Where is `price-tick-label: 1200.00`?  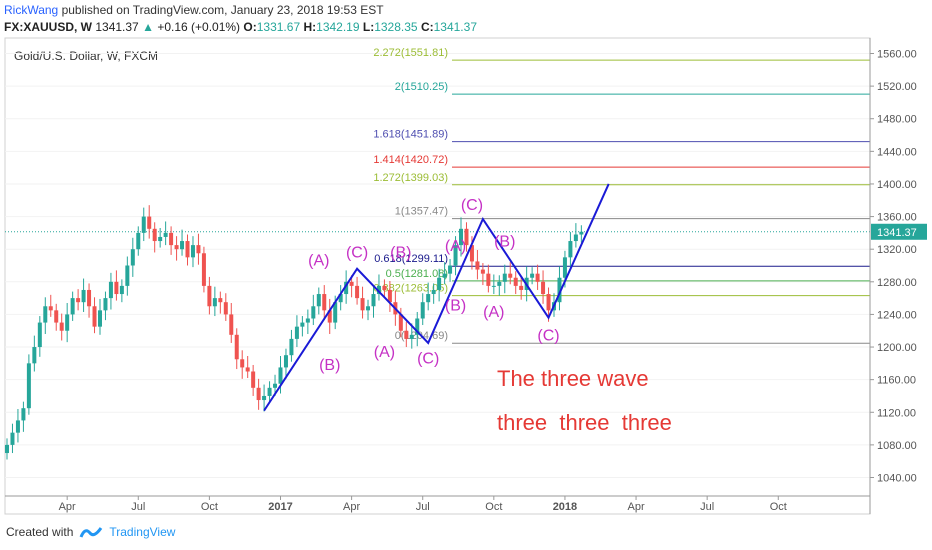
price-tick-label: 1200.00 is located at coordinates (897, 348).